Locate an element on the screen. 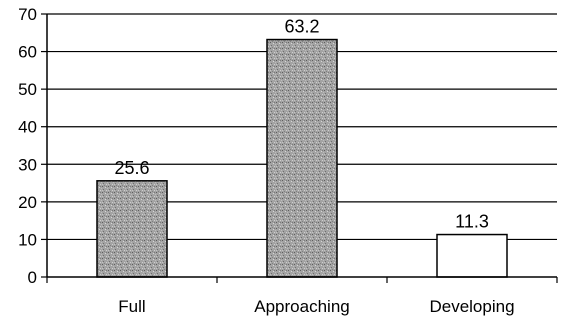 The width and height of the screenshot is (568, 331). data-label: 63.2 is located at coordinates (301, 27).